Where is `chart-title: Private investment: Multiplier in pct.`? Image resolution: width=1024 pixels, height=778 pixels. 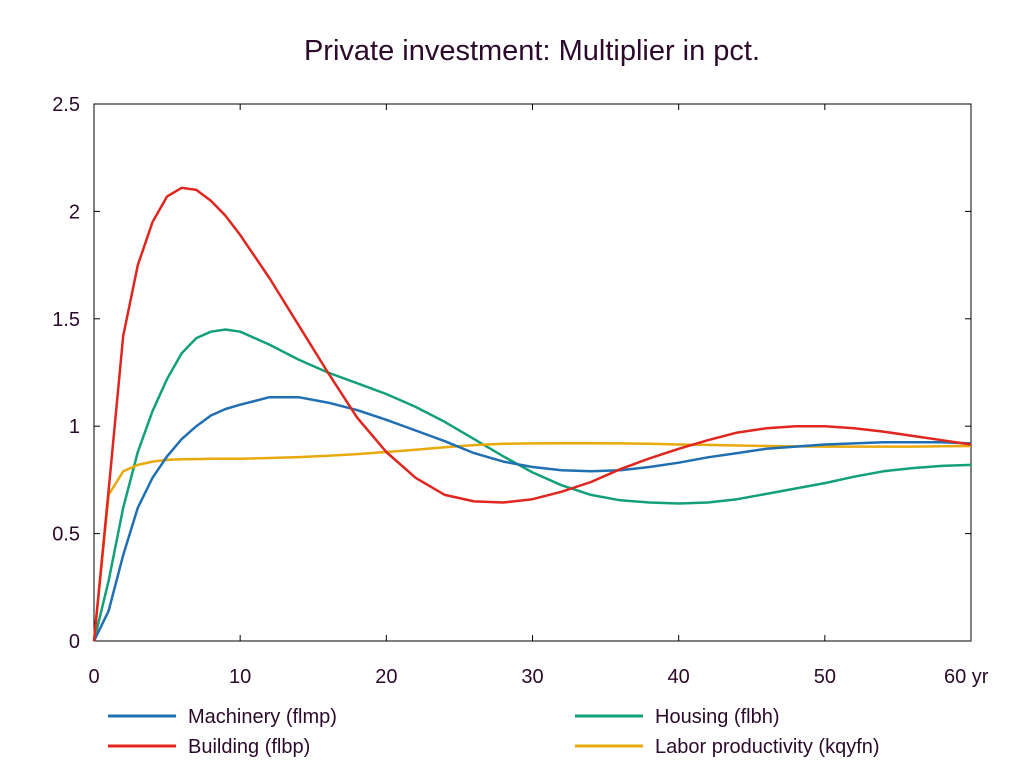 chart-title: Private investment: Multiplier in pct. is located at coordinates (532, 51).